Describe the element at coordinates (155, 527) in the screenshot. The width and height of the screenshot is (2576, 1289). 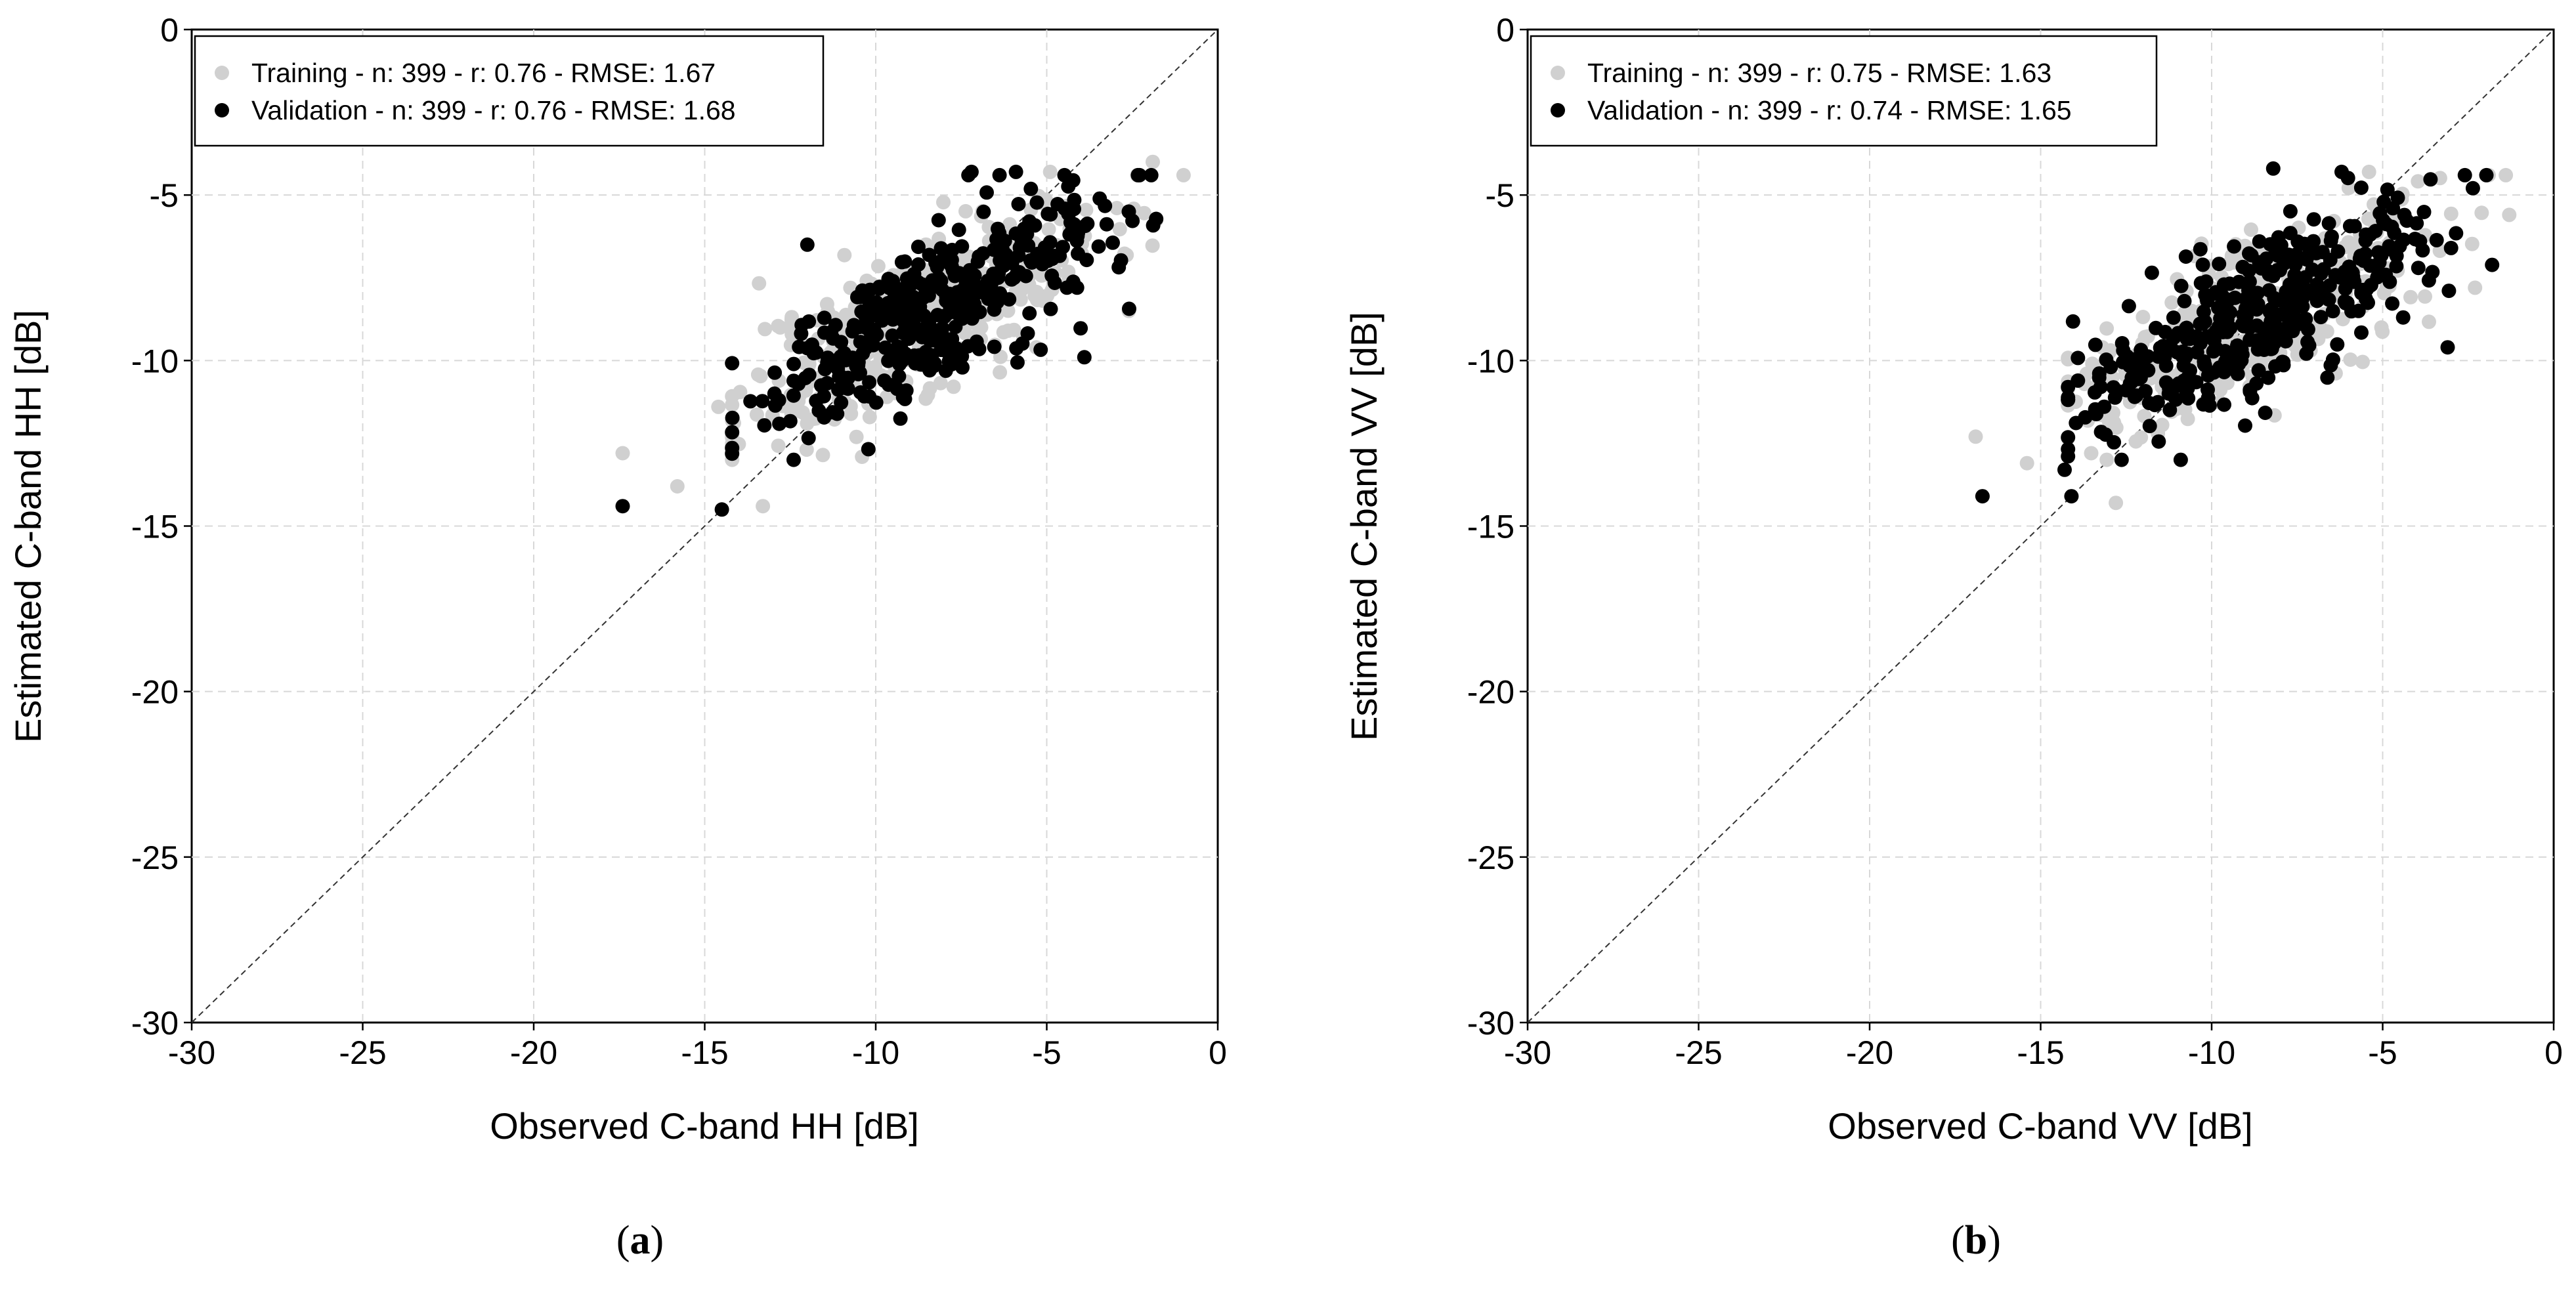
I see `y-tick-label: -15` at that location.